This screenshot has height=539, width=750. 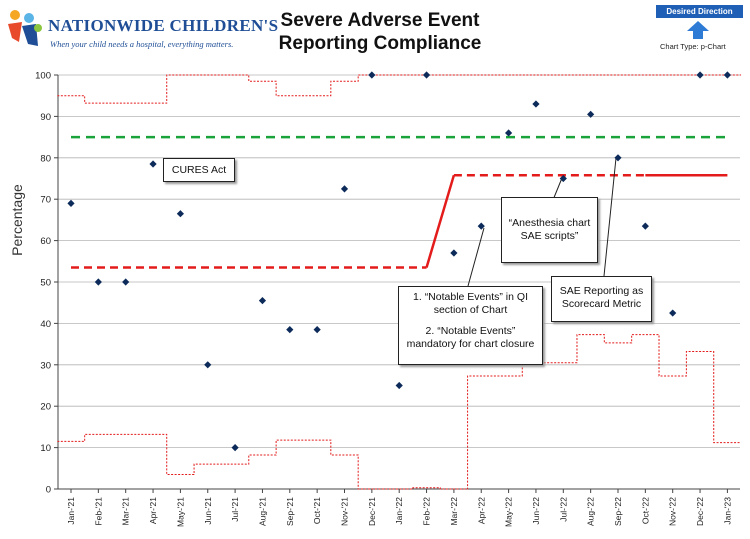 I want to click on x-tick-label: Nov-'21, so click(x=345, y=511).